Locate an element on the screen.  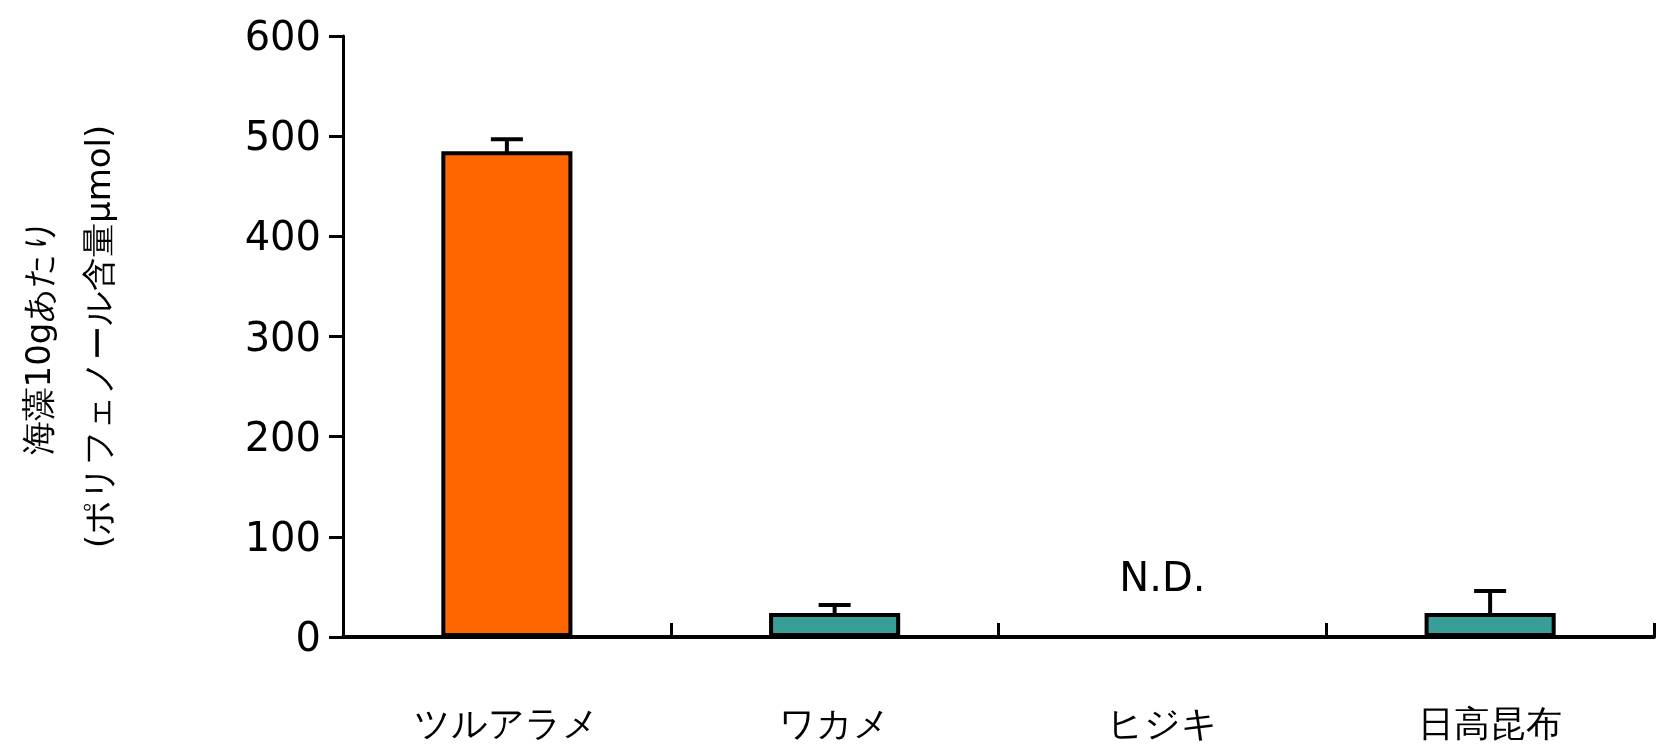
text: N.D. is located at coordinates (1162, 577).